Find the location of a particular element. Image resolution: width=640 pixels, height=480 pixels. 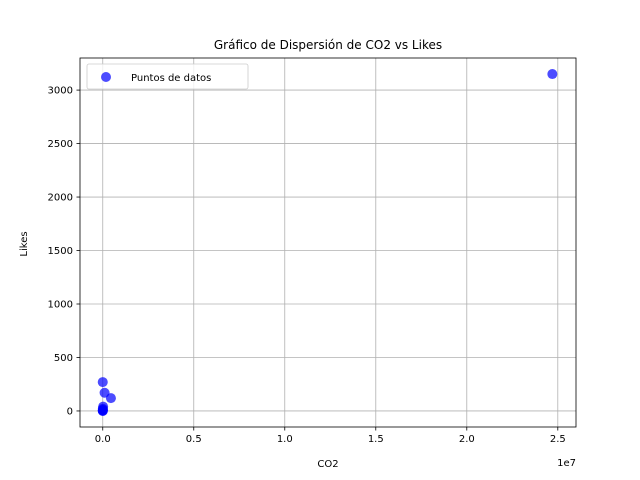

legend: Puntos de datos is located at coordinates (167, 76).